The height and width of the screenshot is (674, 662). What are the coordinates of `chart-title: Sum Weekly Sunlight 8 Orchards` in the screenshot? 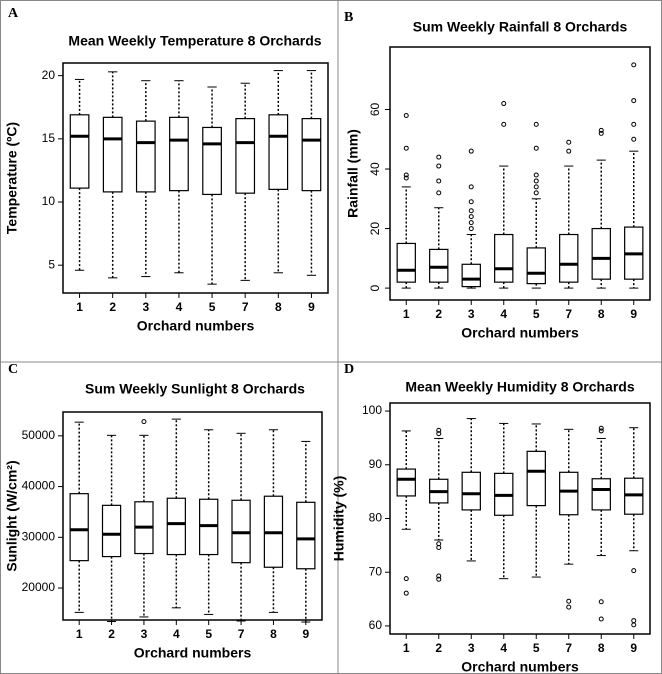 It's located at (195, 389).